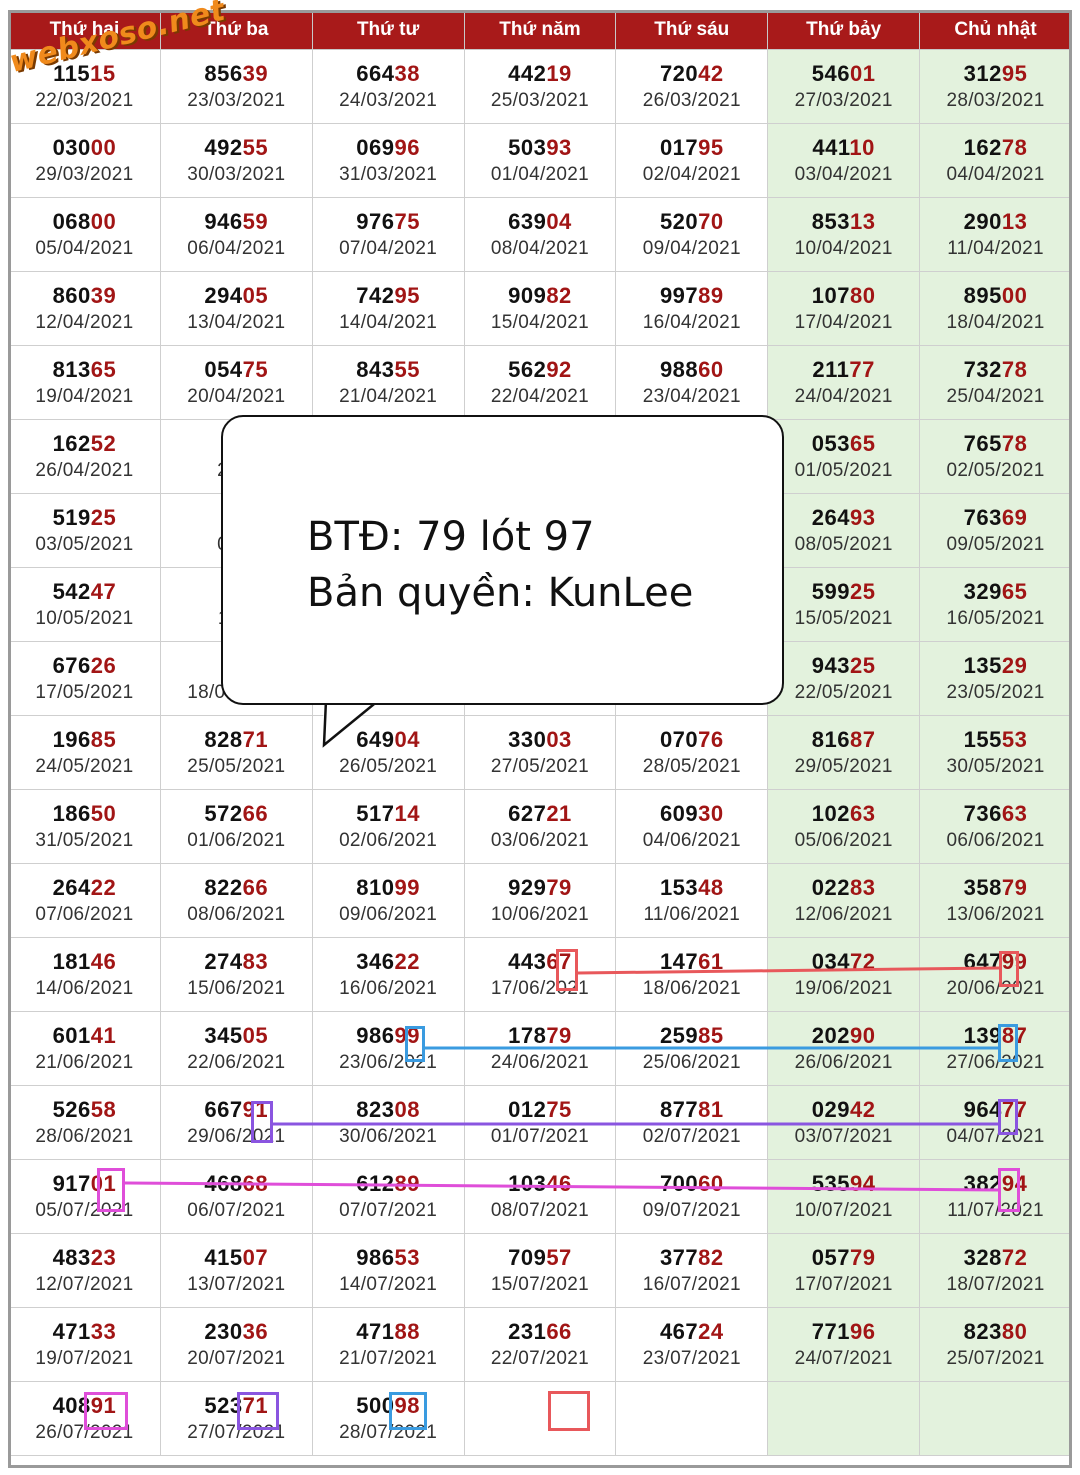  I want to click on result-number: 35879, so click(995, 887).